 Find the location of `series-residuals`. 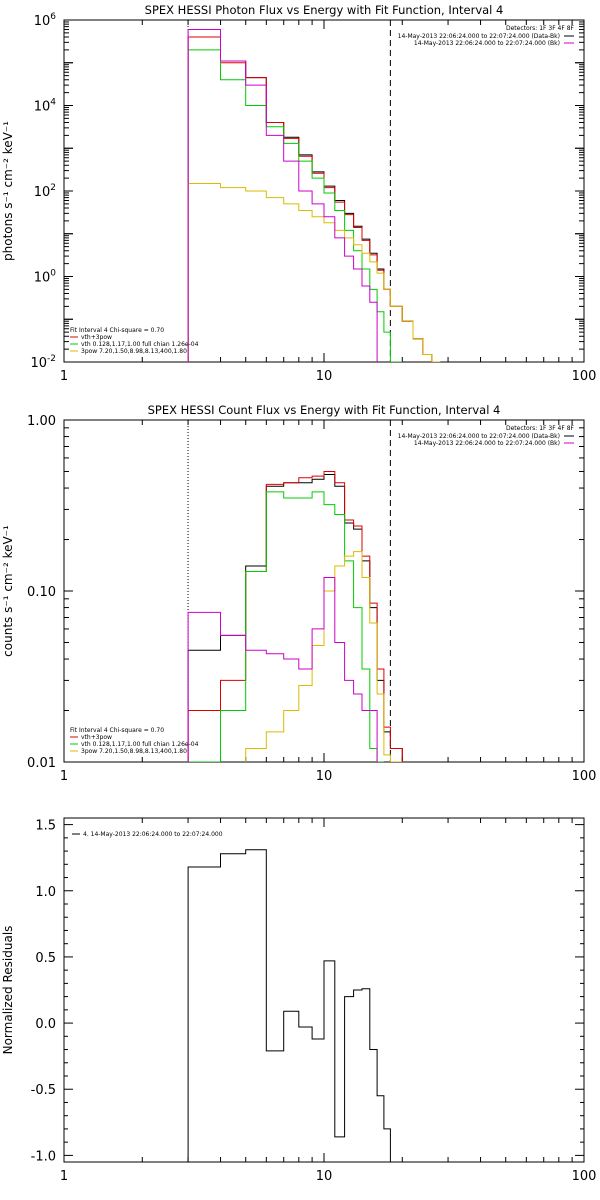

series-residuals is located at coordinates (289, 1005).